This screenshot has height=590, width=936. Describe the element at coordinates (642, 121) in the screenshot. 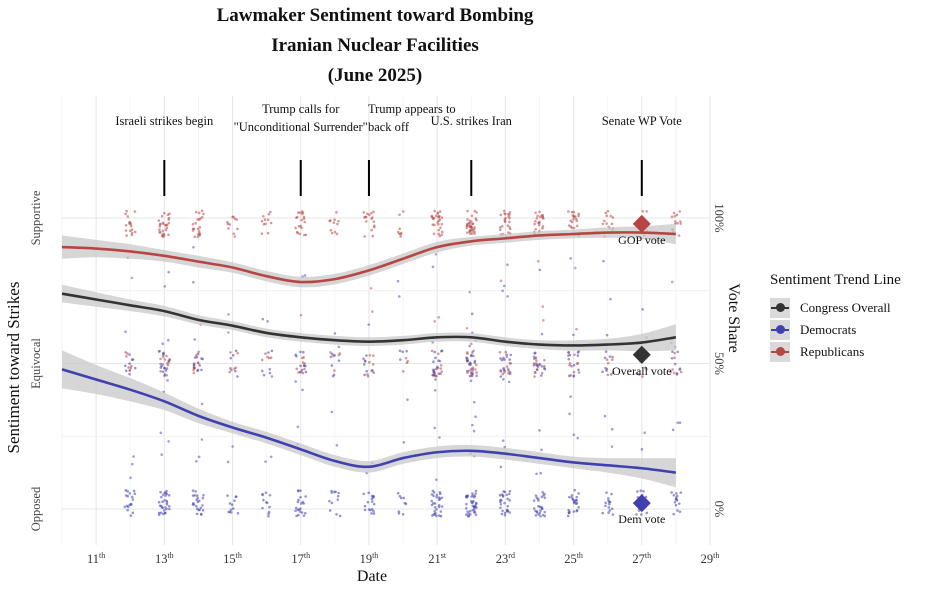

I see `event-label: Senate WP Vote` at that location.